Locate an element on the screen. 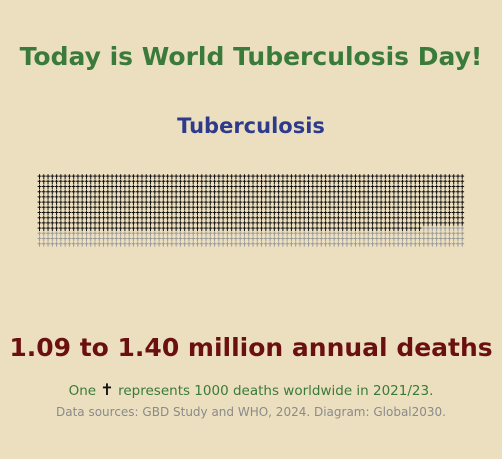 Image resolution: width=502 pixels, height=459 pixels. cross-grid is located at coordinates (251, 210).